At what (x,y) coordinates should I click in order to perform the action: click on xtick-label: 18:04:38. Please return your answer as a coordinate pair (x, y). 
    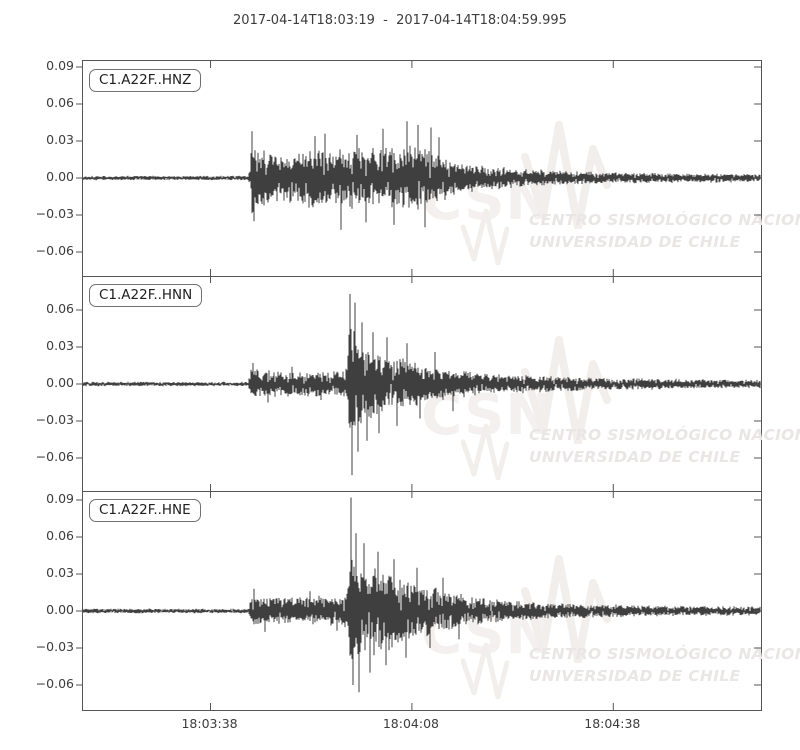
    Looking at the image, I should click on (612, 723).